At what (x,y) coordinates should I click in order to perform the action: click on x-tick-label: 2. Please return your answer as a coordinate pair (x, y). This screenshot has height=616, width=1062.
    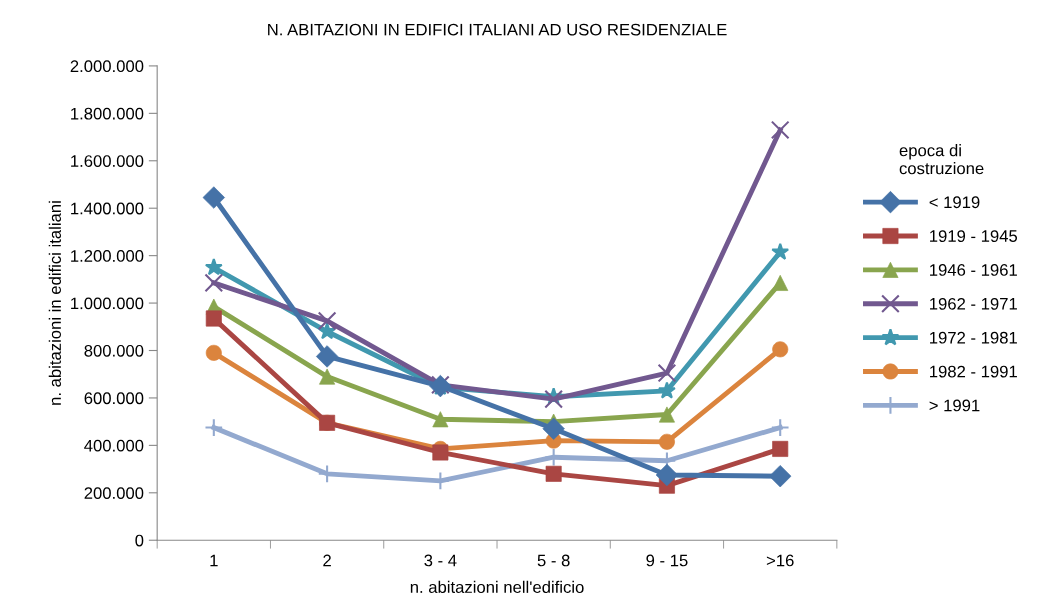
    Looking at the image, I should click on (327, 560).